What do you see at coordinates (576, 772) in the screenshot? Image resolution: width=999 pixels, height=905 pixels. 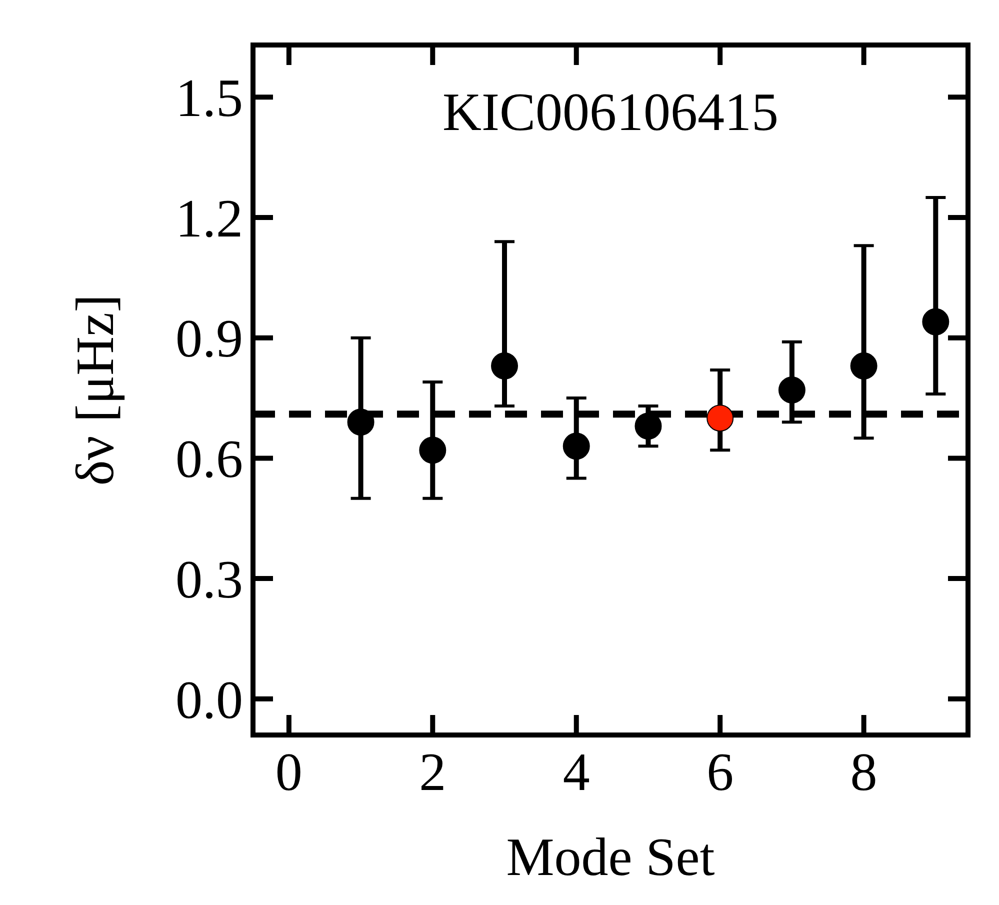 I see `x-tick-label: 4` at bounding box center [576, 772].